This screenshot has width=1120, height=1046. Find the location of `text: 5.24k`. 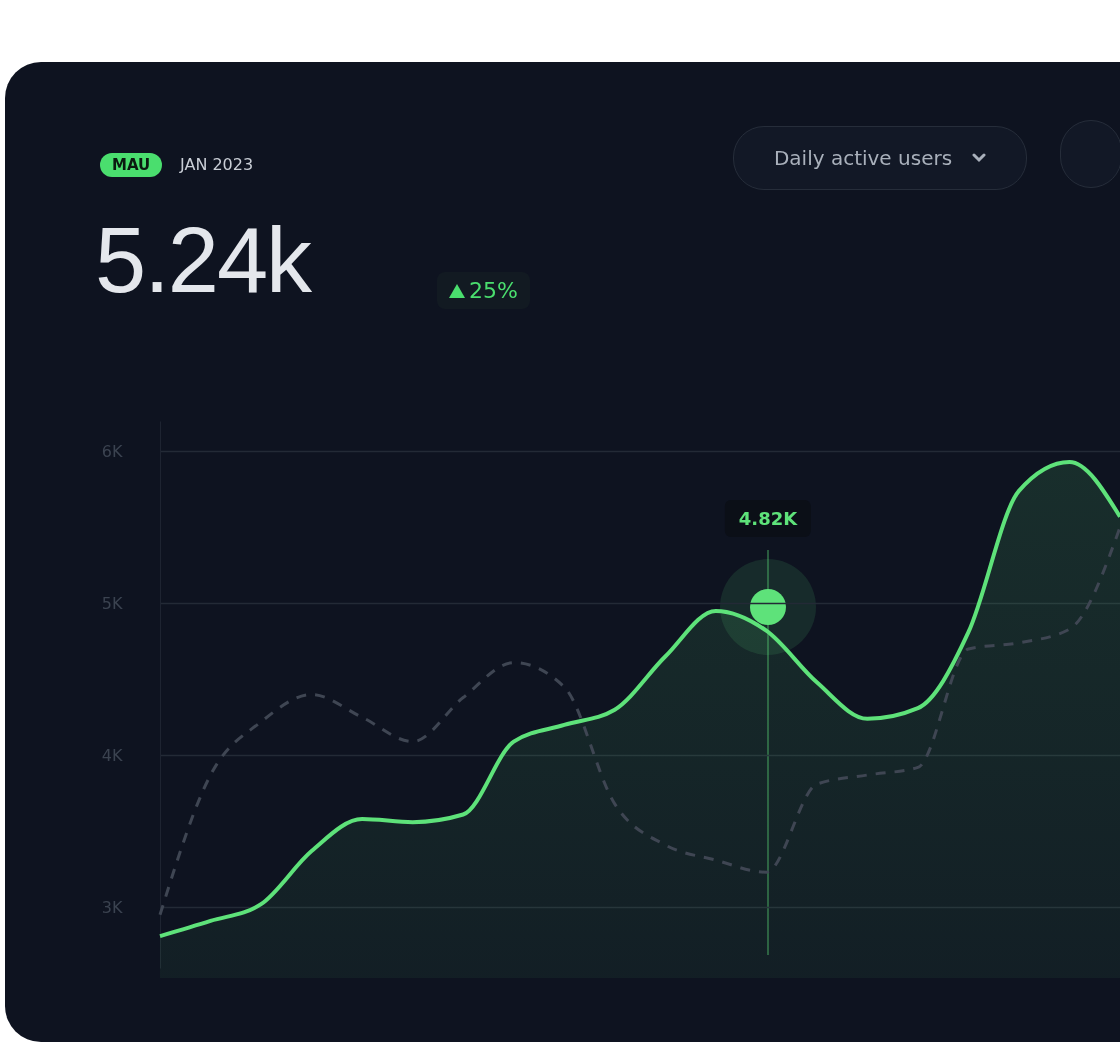

text: 5.24k is located at coordinates (203, 260).